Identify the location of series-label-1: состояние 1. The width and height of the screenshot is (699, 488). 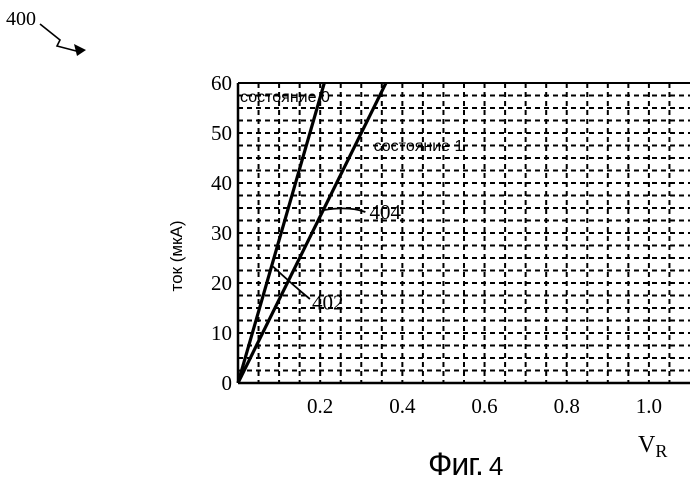
(419, 146).